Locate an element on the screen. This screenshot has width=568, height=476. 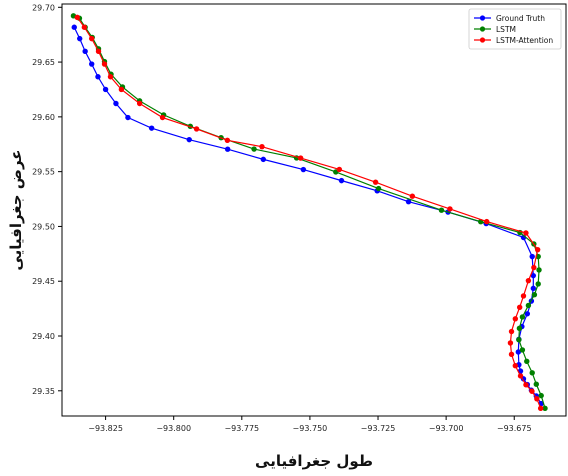
legend: Ground Truth LSTM LSTM-Attention is located at coordinates (515, 29).